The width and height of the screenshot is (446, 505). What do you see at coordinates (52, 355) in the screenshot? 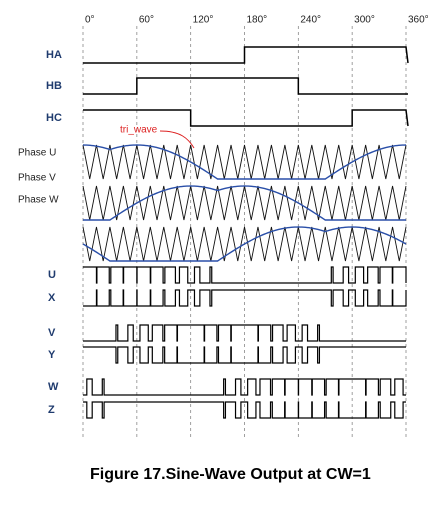
I see `gate-label: Y` at bounding box center [52, 355].